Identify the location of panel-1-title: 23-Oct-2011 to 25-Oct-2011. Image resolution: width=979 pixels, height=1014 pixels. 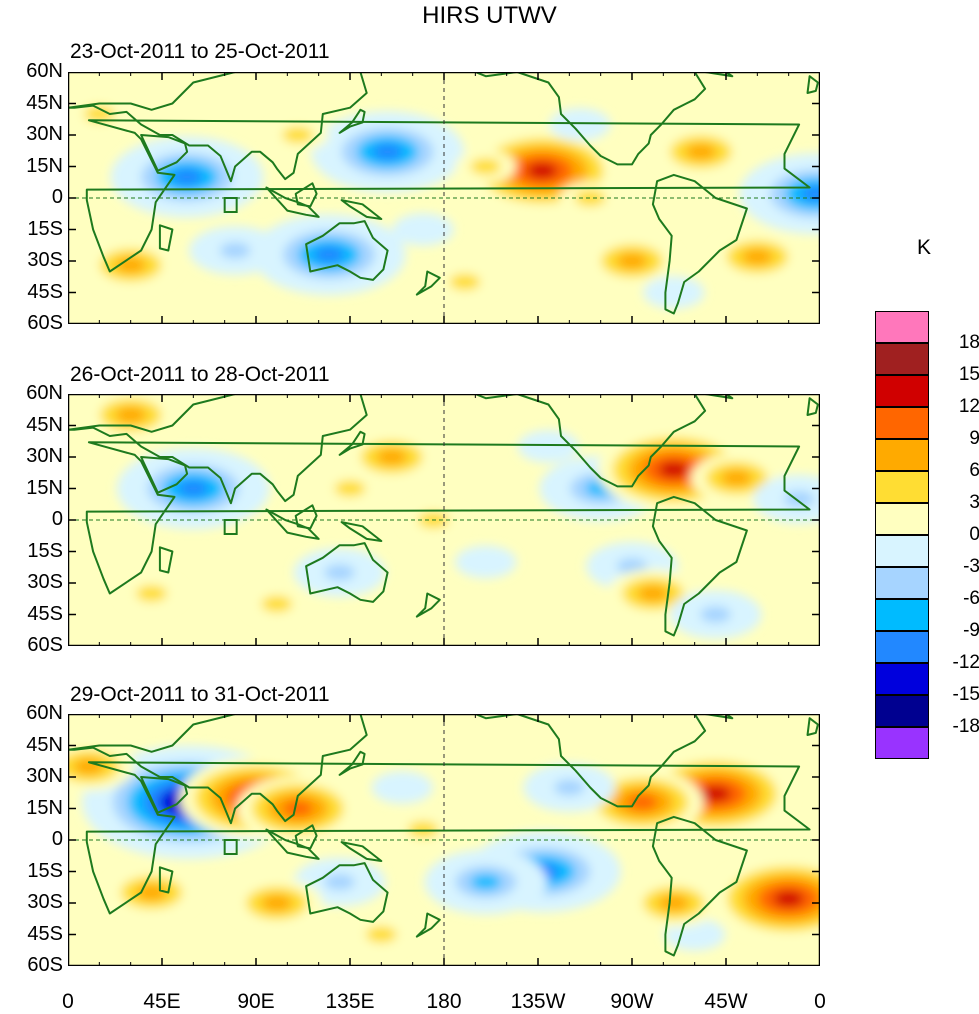
(200, 51).